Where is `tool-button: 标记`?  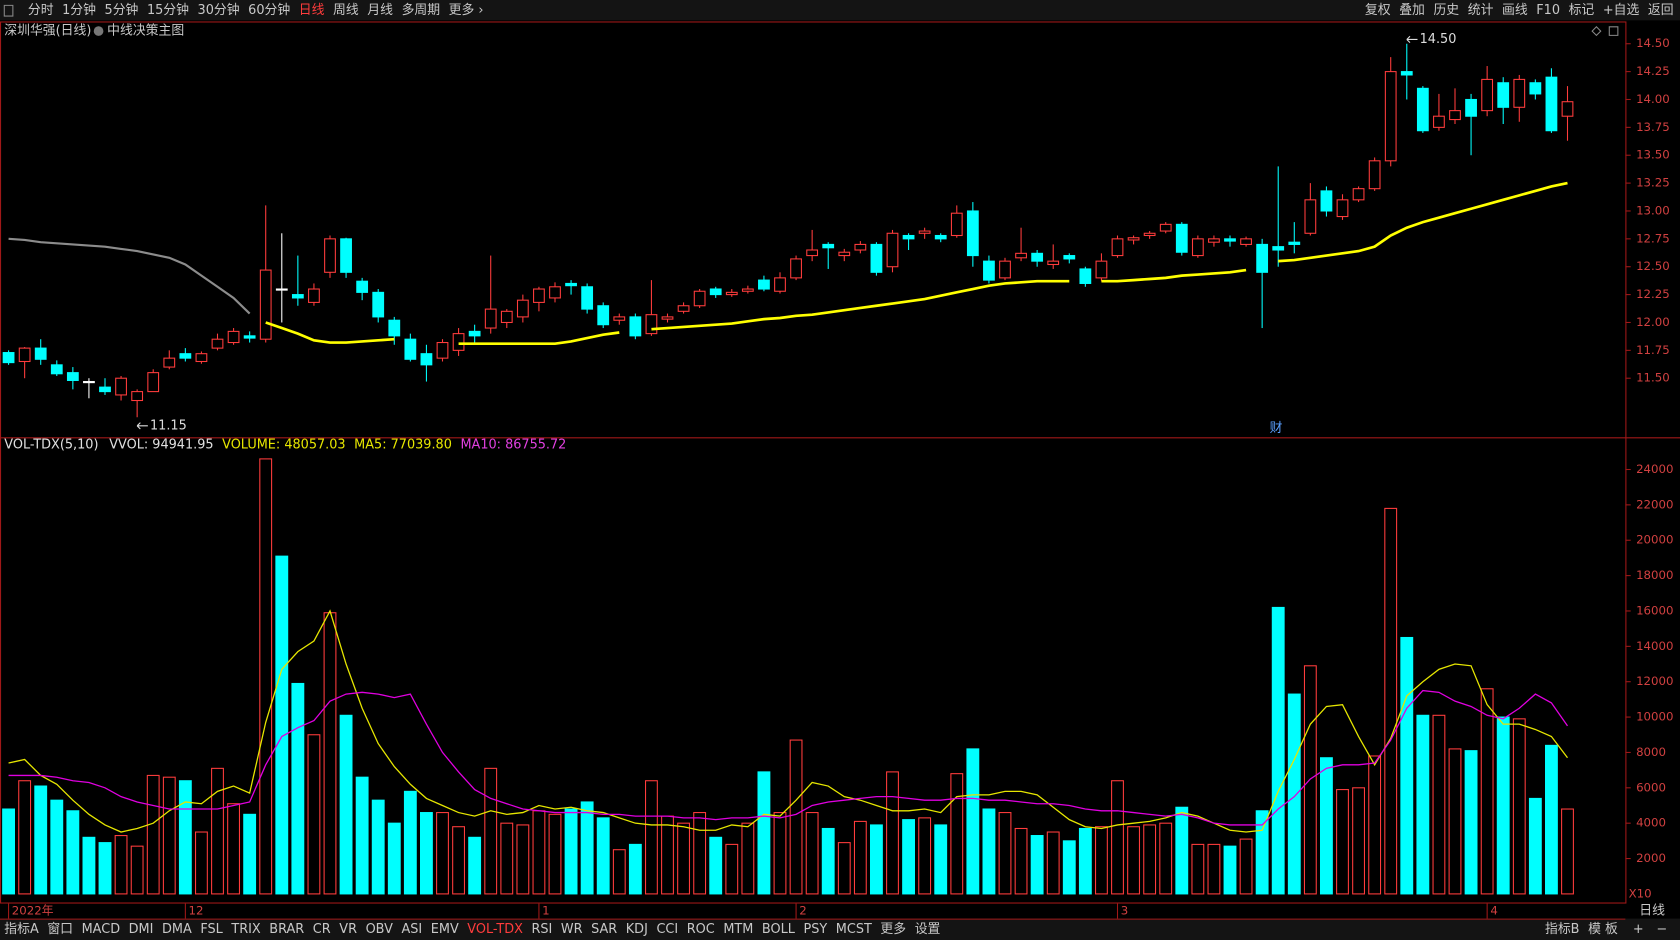
tool-button: 标记 is located at coordinates (1582, 10).